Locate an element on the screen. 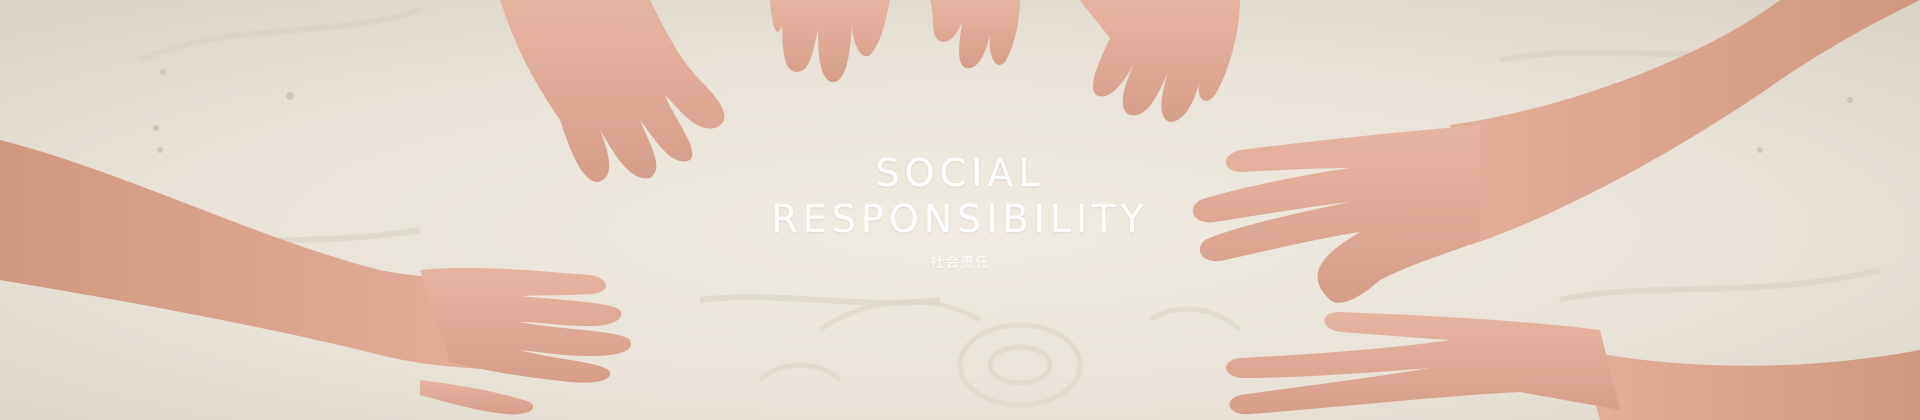 The width and height of the screenshot is (1920, 420). title-line-social: SOCIAL is located at coordinates (960, 173).